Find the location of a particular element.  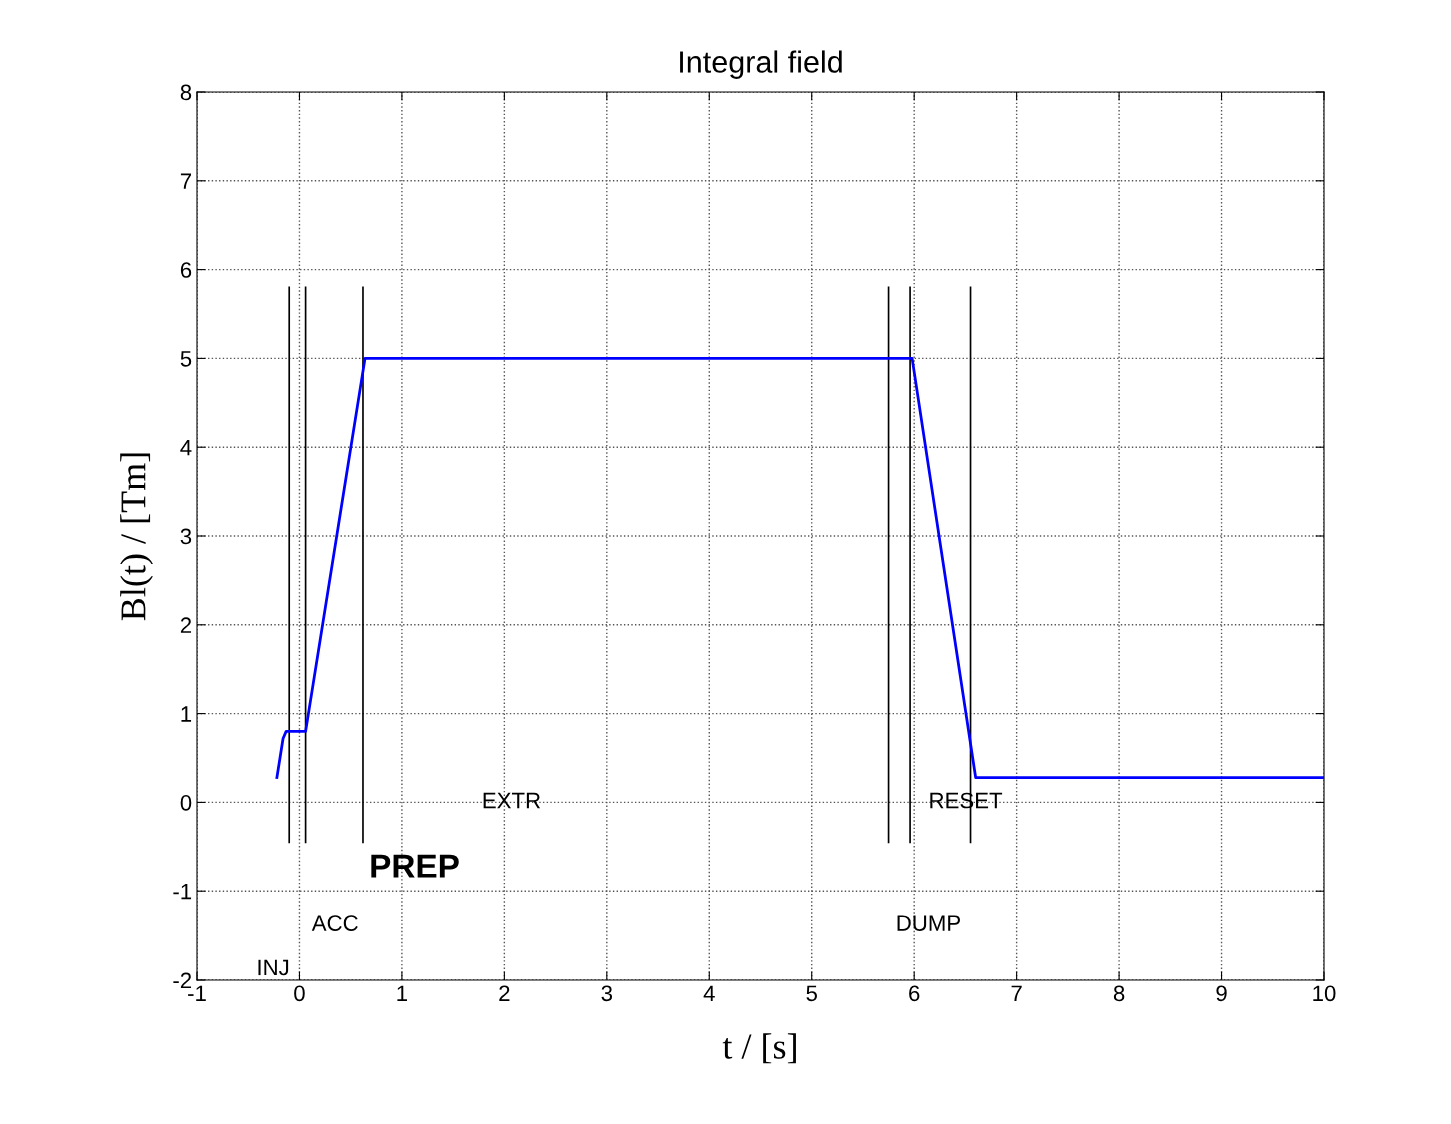

y-tick-label: 1 is located at coordinates (186, 714).